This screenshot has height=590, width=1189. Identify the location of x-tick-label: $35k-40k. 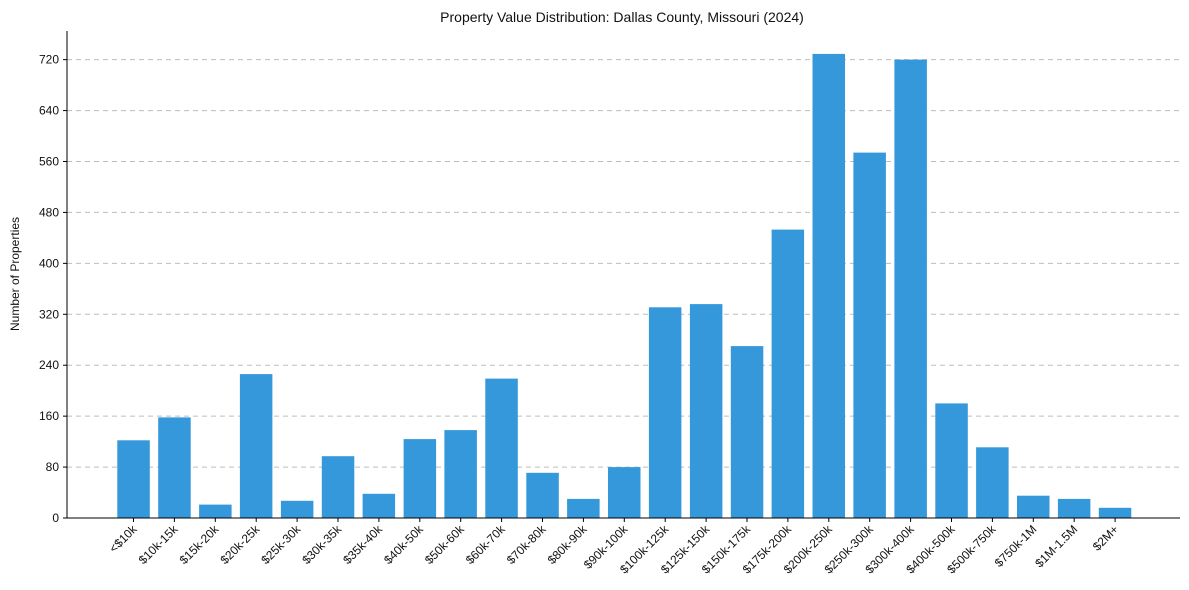
(363, 545).